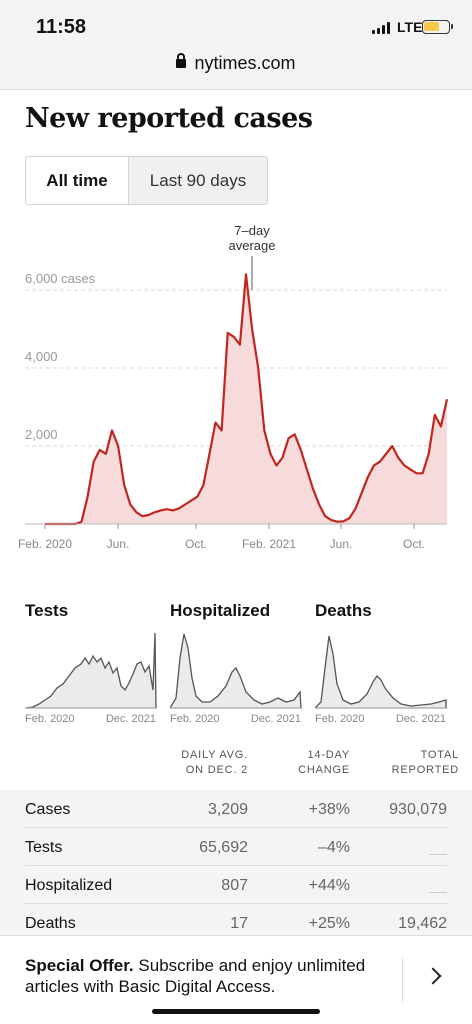  I want to click on cell-change: +44%, so click(329, 885).